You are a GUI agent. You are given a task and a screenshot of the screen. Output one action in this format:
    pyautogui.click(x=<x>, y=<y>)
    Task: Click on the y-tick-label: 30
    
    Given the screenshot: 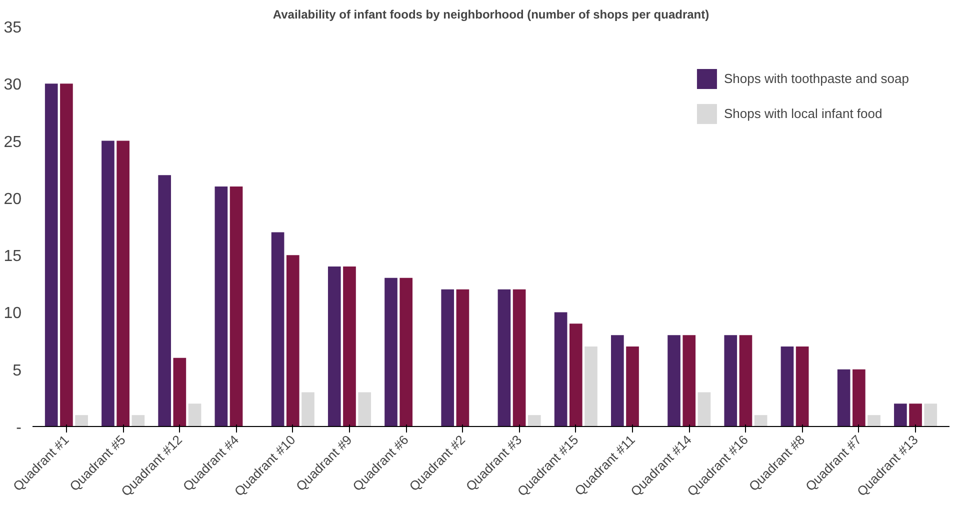 What is the action you would take?
    pyautogui.click(x=13, y=85)
    